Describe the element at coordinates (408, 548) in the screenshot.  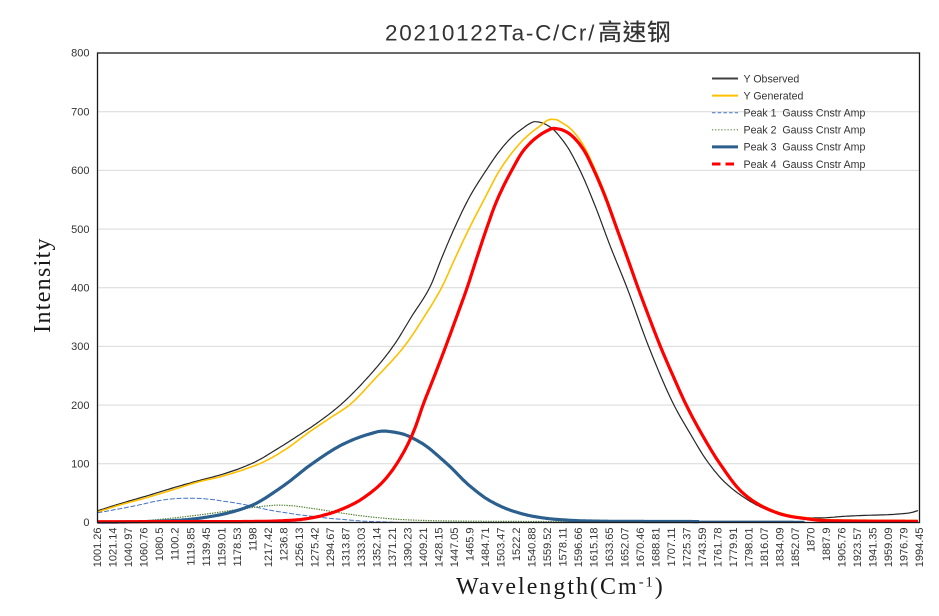
I see `svg-text: 1390.23` at that location.